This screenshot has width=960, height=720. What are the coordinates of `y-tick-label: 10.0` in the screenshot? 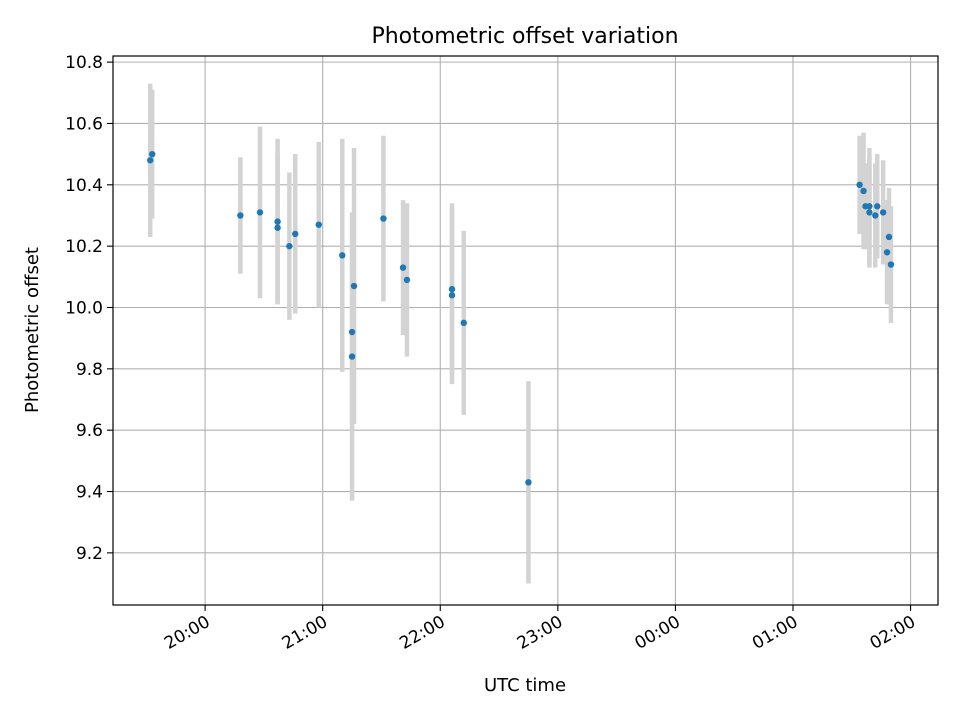 It's located at (84, 308).